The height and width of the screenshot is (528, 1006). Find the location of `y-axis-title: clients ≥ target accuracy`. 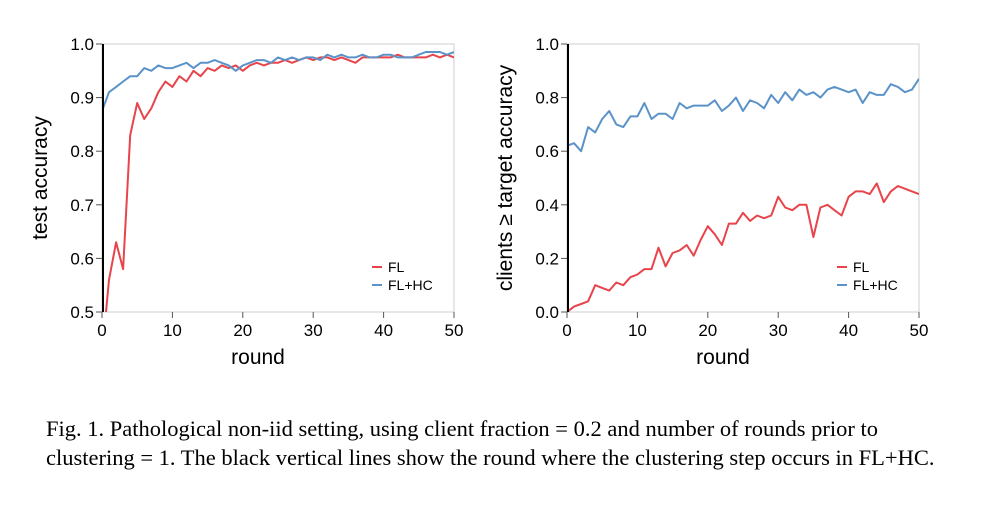

y-axis-title: clients ≥ target accuracy is located at coordinates (505, 177).